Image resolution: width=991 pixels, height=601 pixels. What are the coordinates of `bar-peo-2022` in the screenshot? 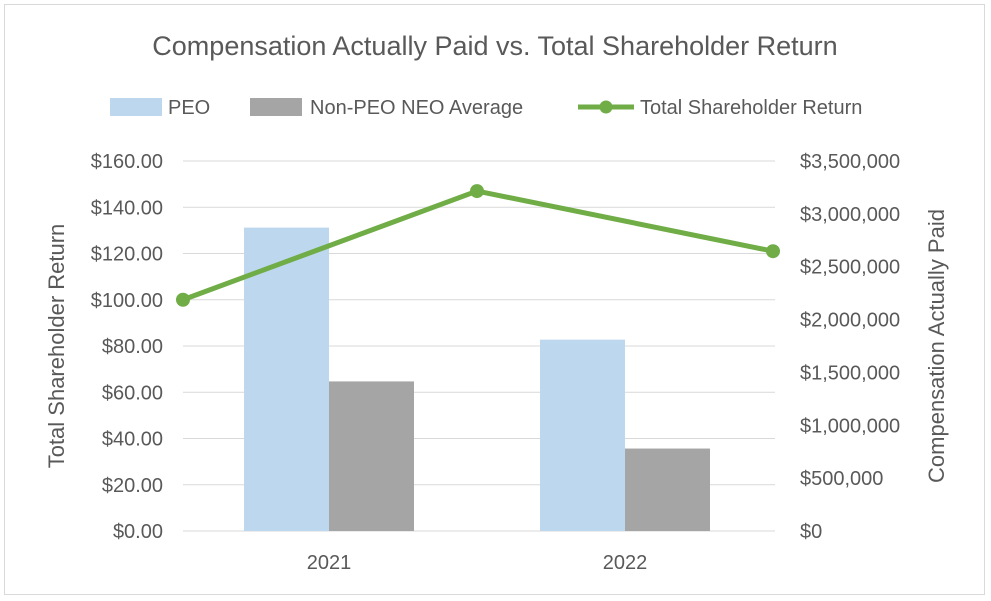 It's located at (582, 435).